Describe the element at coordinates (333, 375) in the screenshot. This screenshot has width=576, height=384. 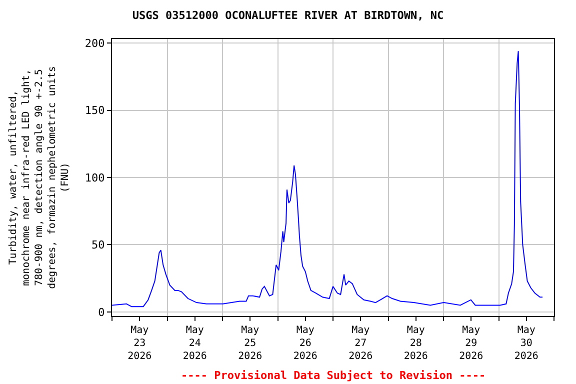
I see `text: ---- Provisional Data Subject to Revision ----` at that location.